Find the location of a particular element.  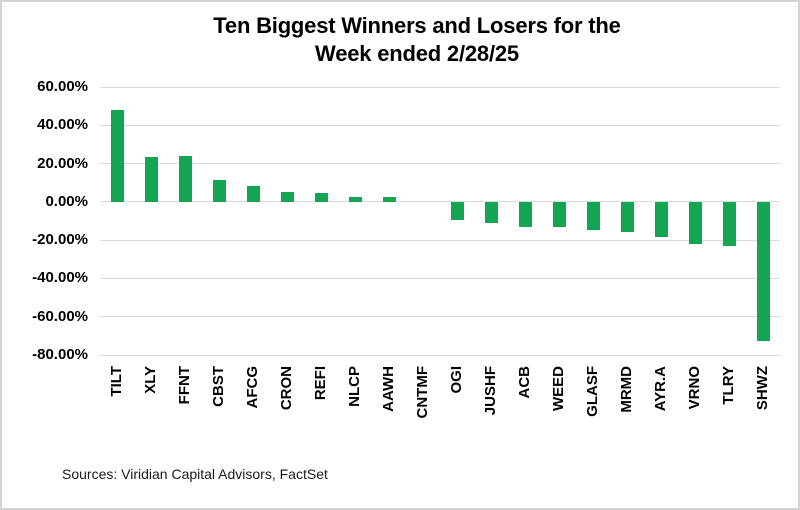

bar-WEED is located at coordinates (559, 214).